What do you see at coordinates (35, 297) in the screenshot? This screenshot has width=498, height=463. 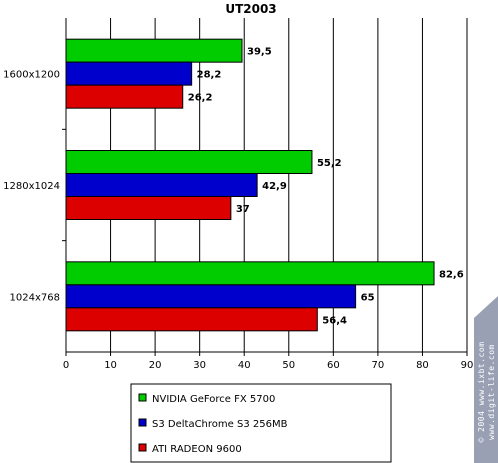 I see `category-label: 1024x768` at bounding box center [35, 297].